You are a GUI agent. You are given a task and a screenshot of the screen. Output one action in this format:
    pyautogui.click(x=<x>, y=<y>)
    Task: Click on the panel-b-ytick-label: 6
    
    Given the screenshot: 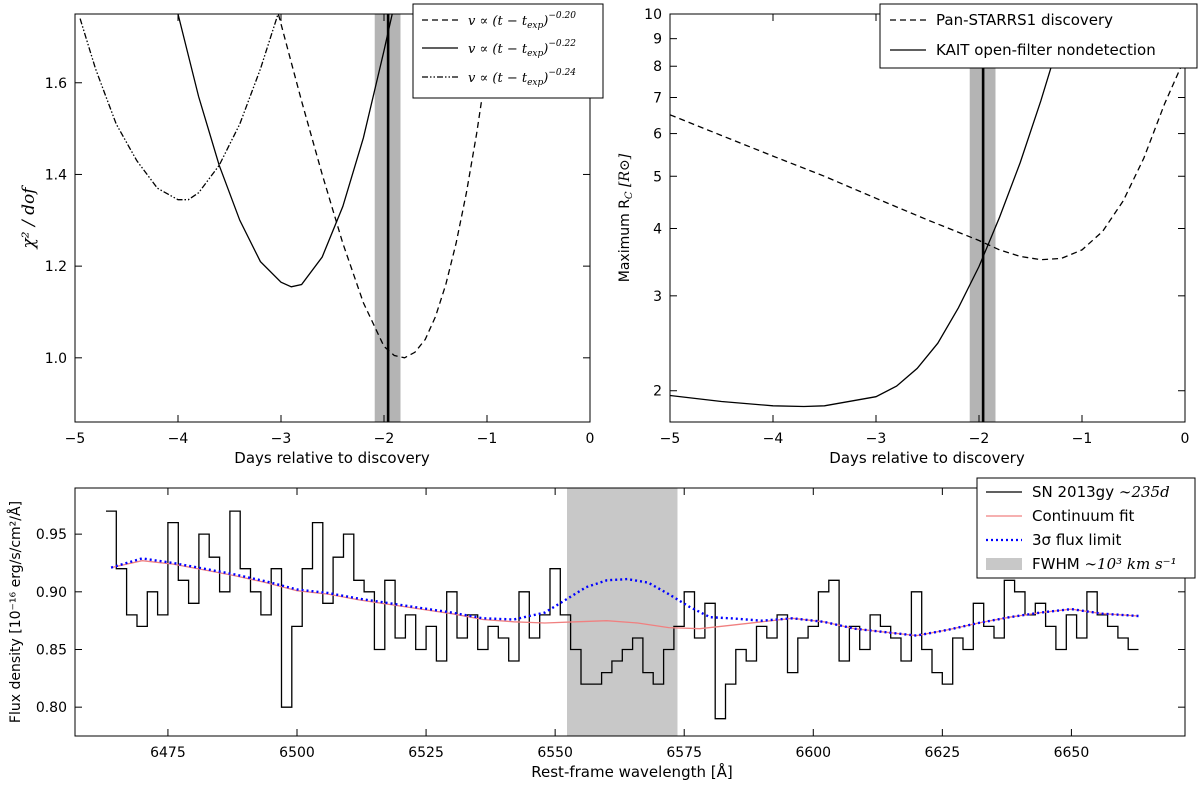 What is the action you would take?
    pyautogui.click(x=657, y=135)
    